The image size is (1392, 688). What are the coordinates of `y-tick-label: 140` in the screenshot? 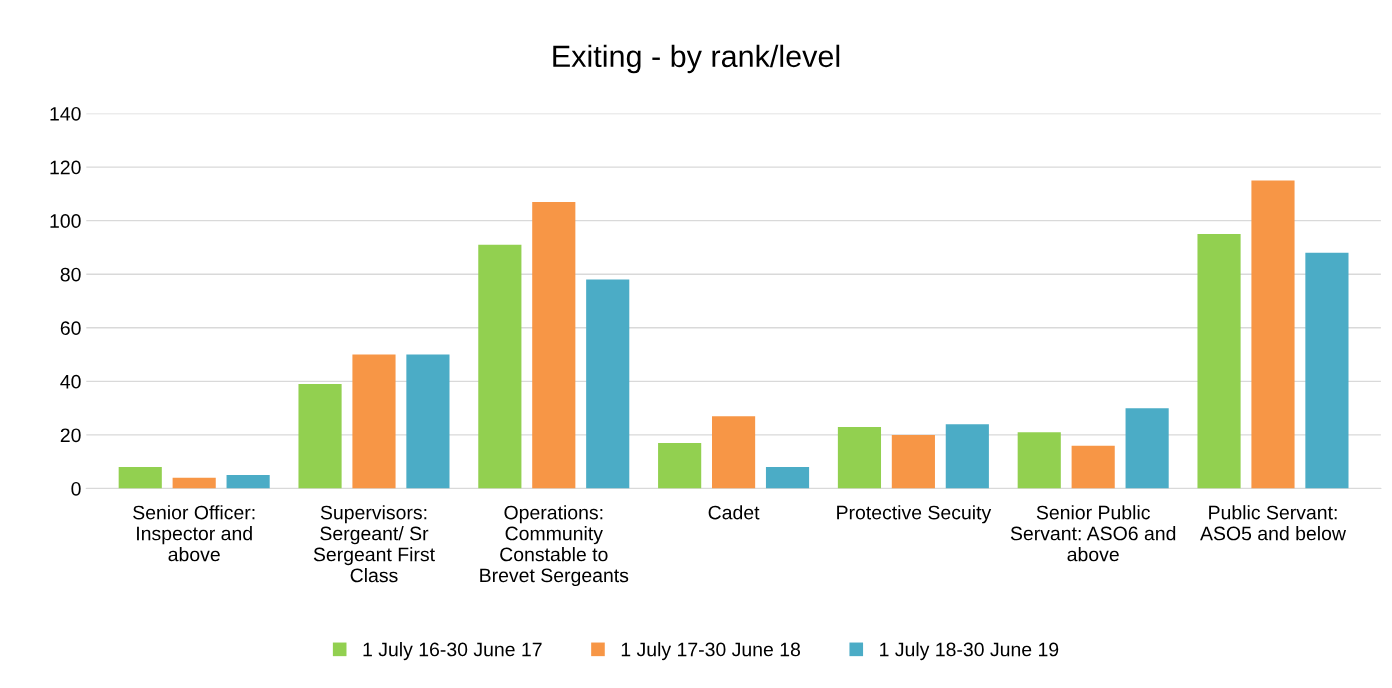 It's located at (65, 113).